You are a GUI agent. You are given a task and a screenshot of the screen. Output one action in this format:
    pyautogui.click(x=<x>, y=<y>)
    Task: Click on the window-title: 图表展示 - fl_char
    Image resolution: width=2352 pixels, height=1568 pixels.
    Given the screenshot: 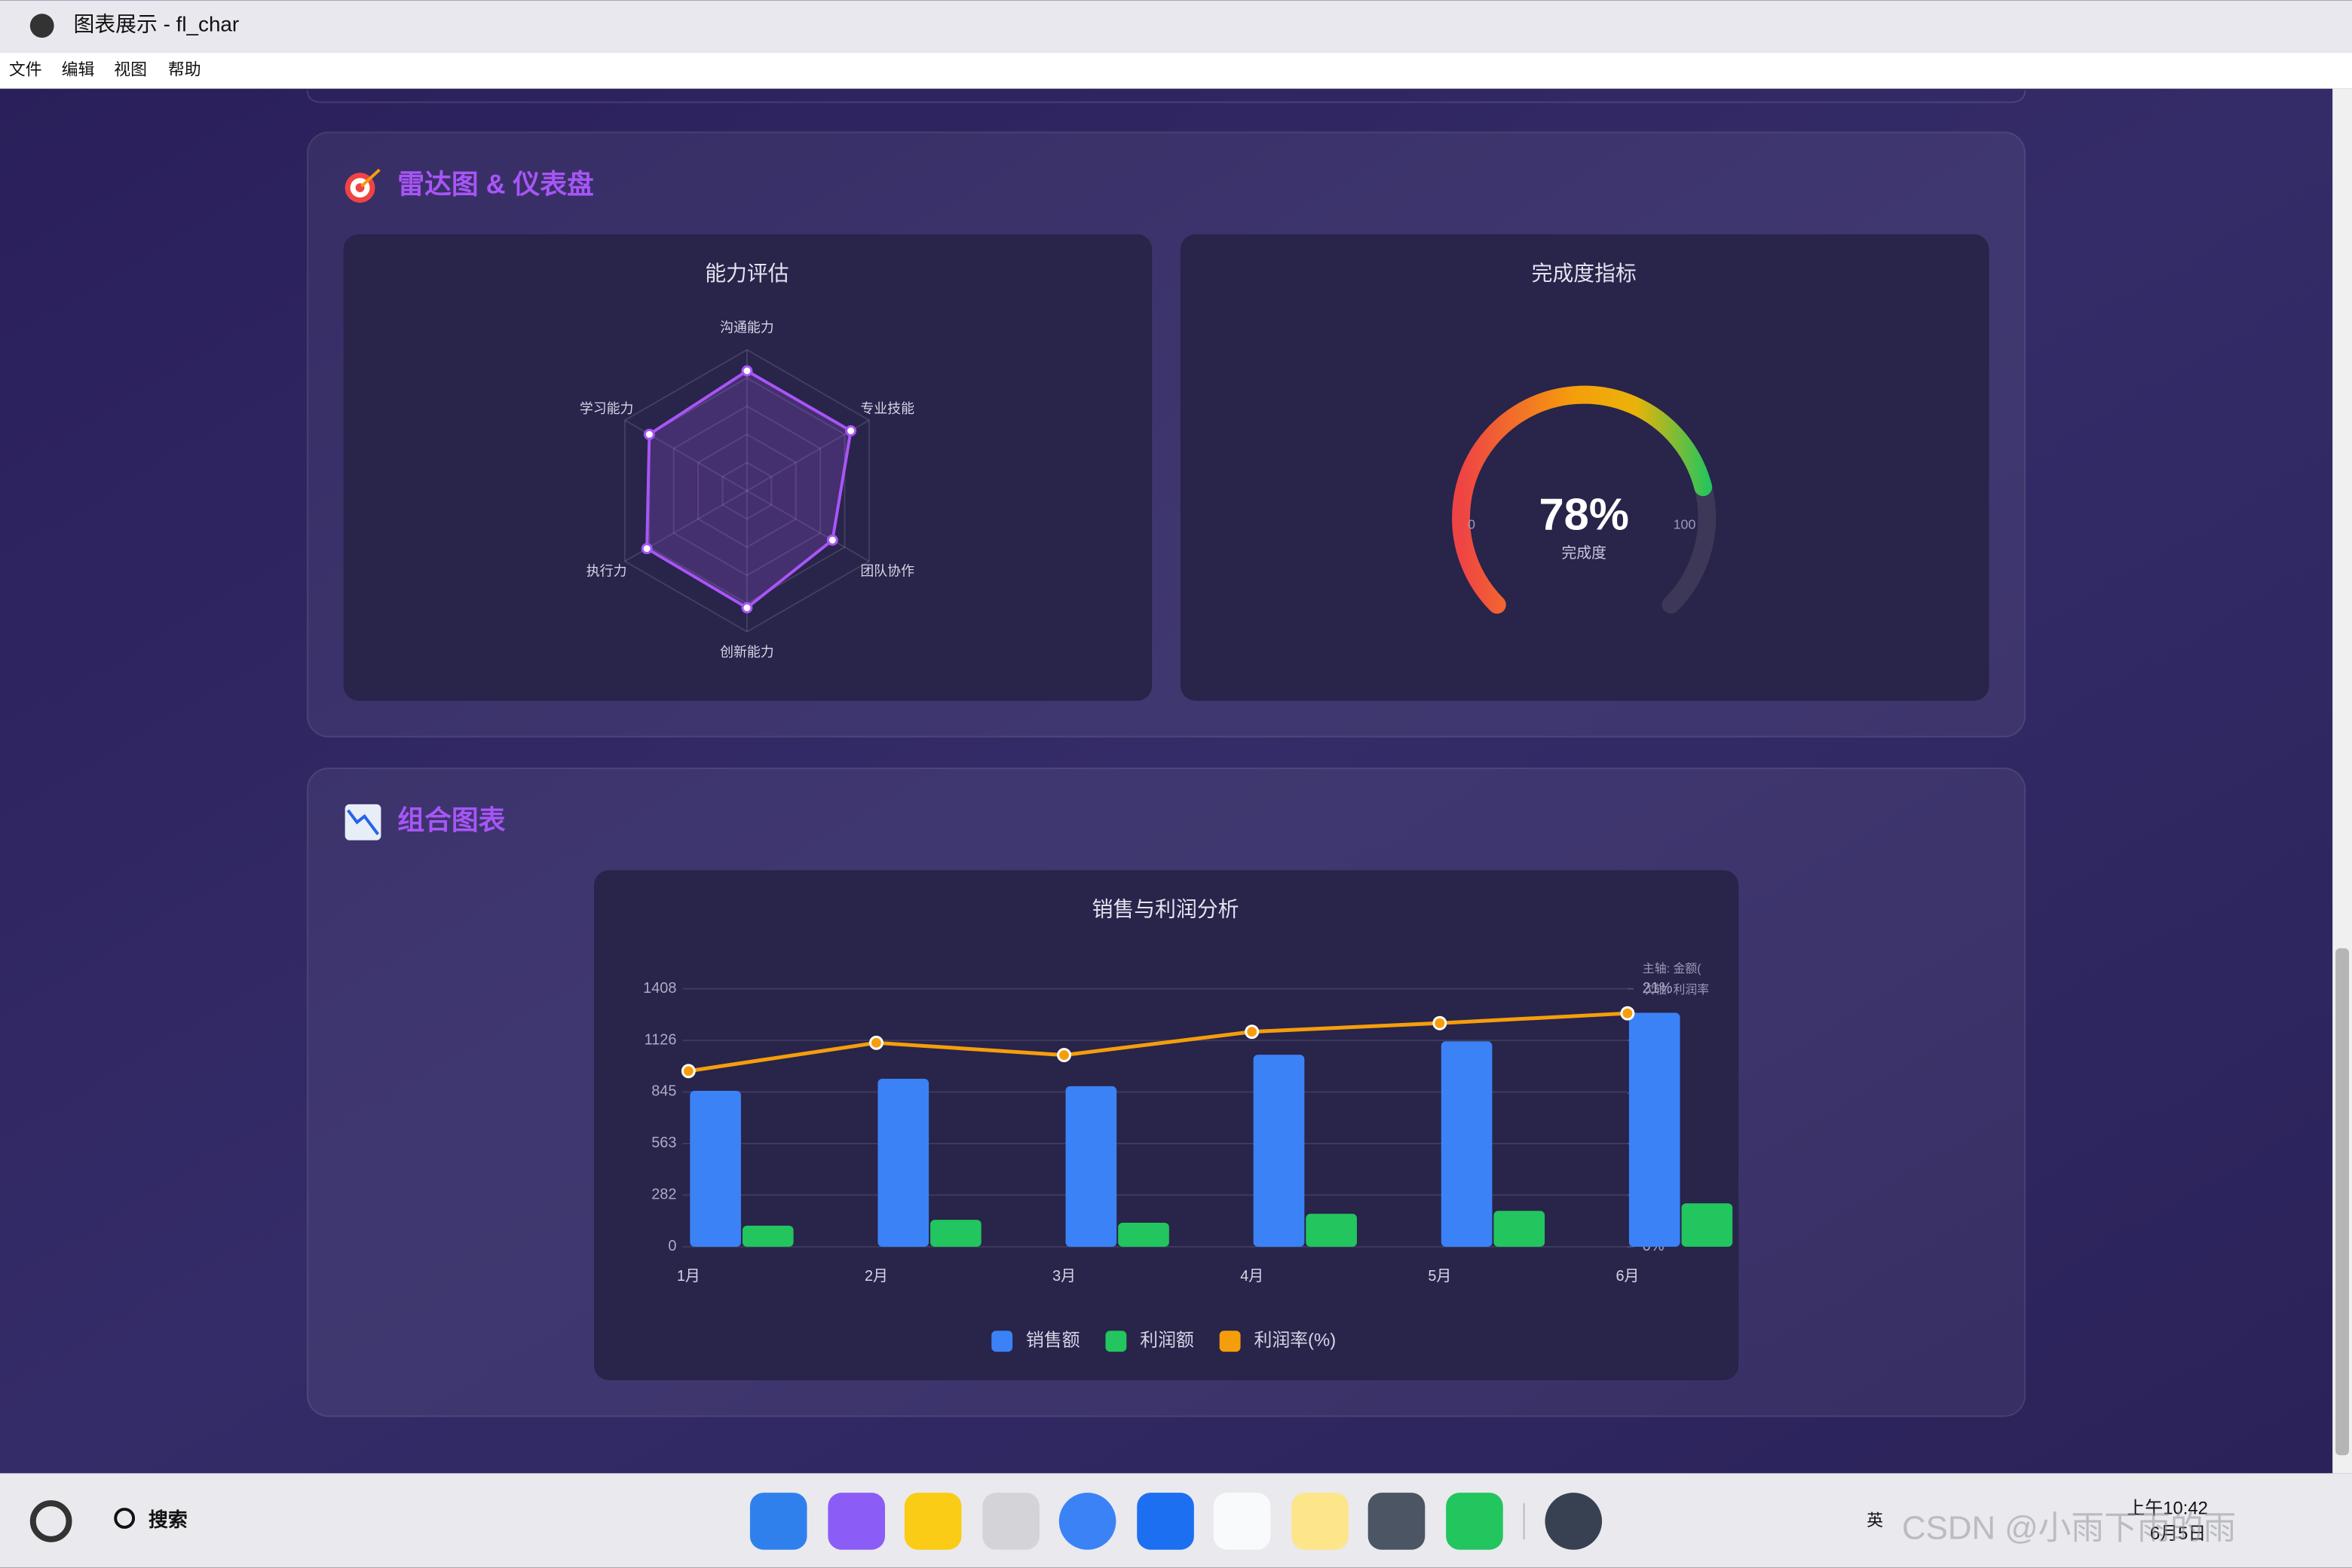 What is the action you would take?
    pyautogui.click(x=156, y=24)
    